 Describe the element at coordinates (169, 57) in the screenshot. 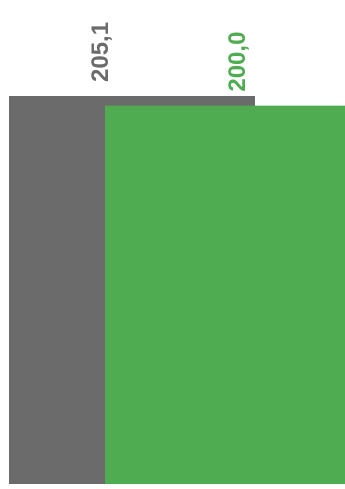

I see `data-labels-layer: 205,1 200,0` at that location.